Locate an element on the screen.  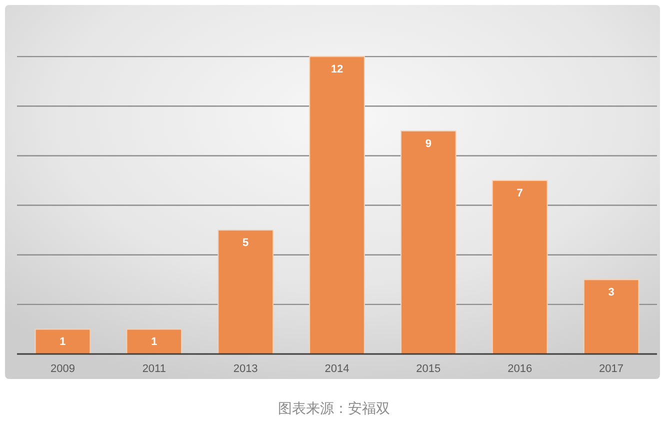
x-tick-label: 2011 is located at coordinates (154, 369).